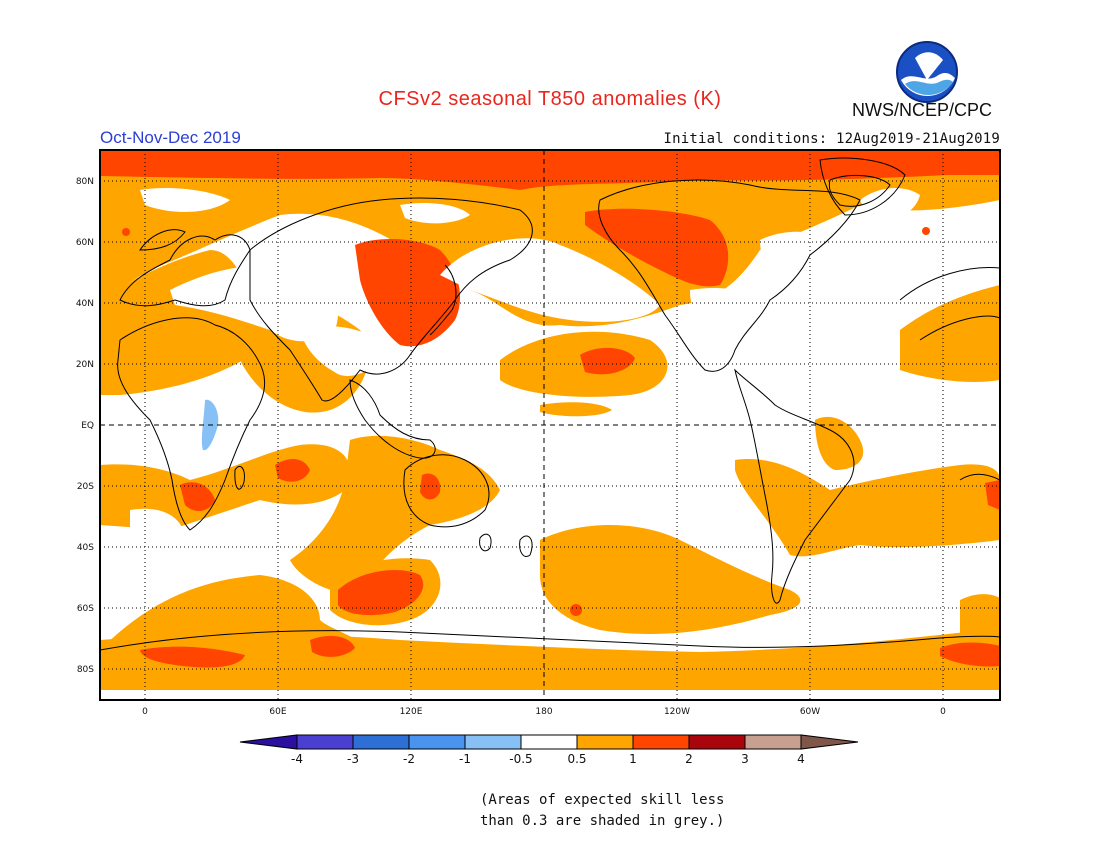  What do you see at coordinates (85, 487) in the screenshot?
I see `lat-label: 20S` at bounding box center [85, 487].